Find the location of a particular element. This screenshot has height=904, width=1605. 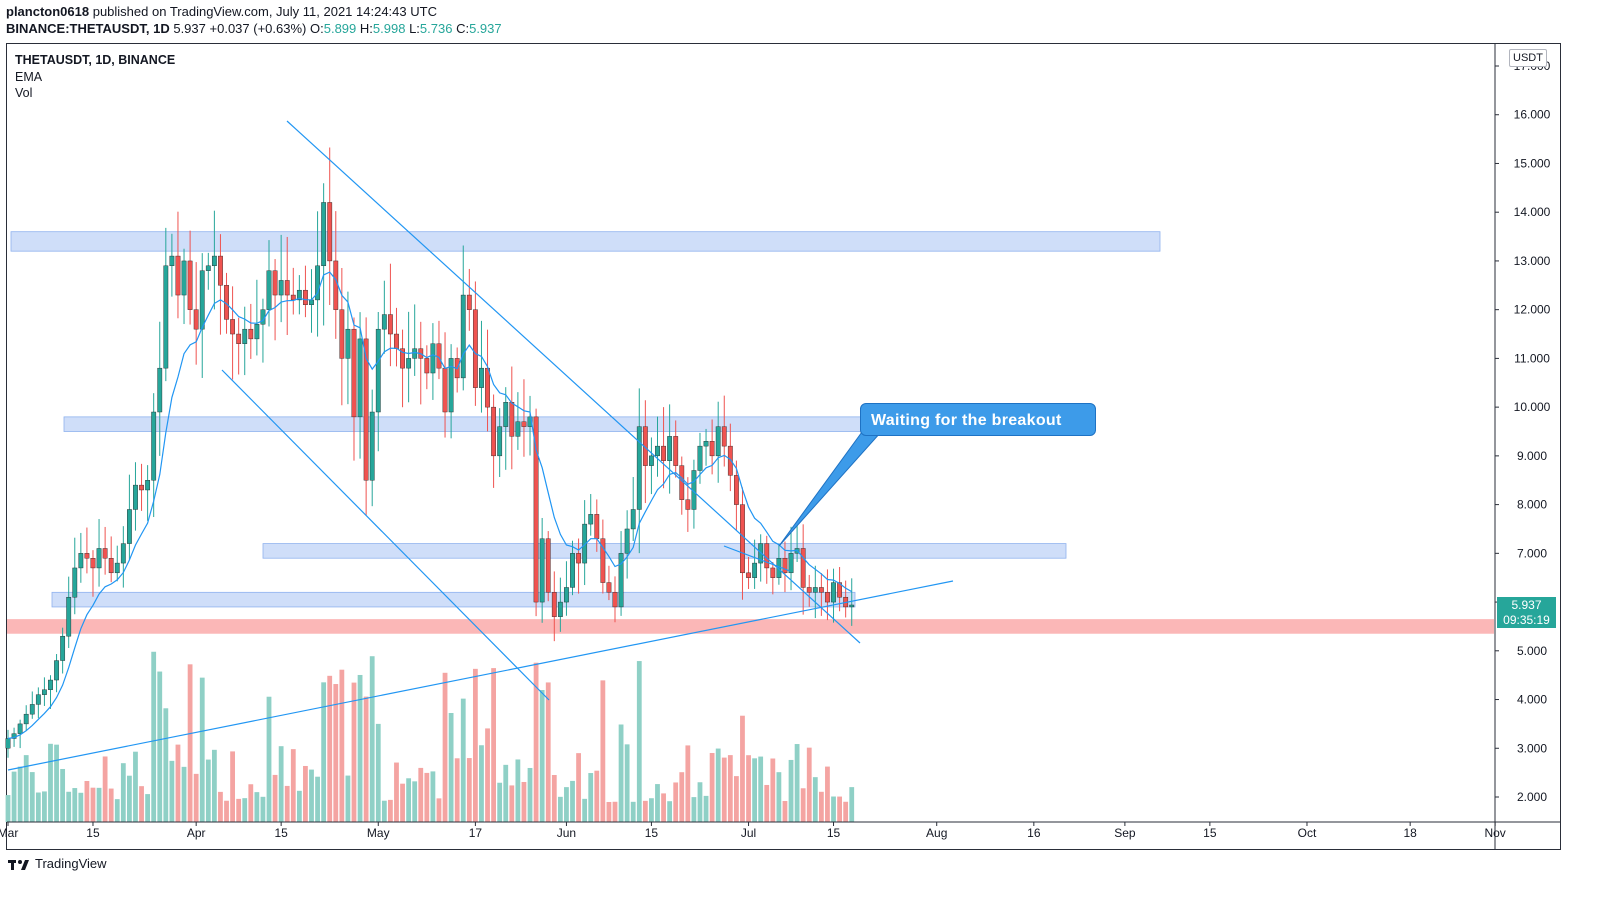

legend-vol: Vol is located at coordinates (24, 93).